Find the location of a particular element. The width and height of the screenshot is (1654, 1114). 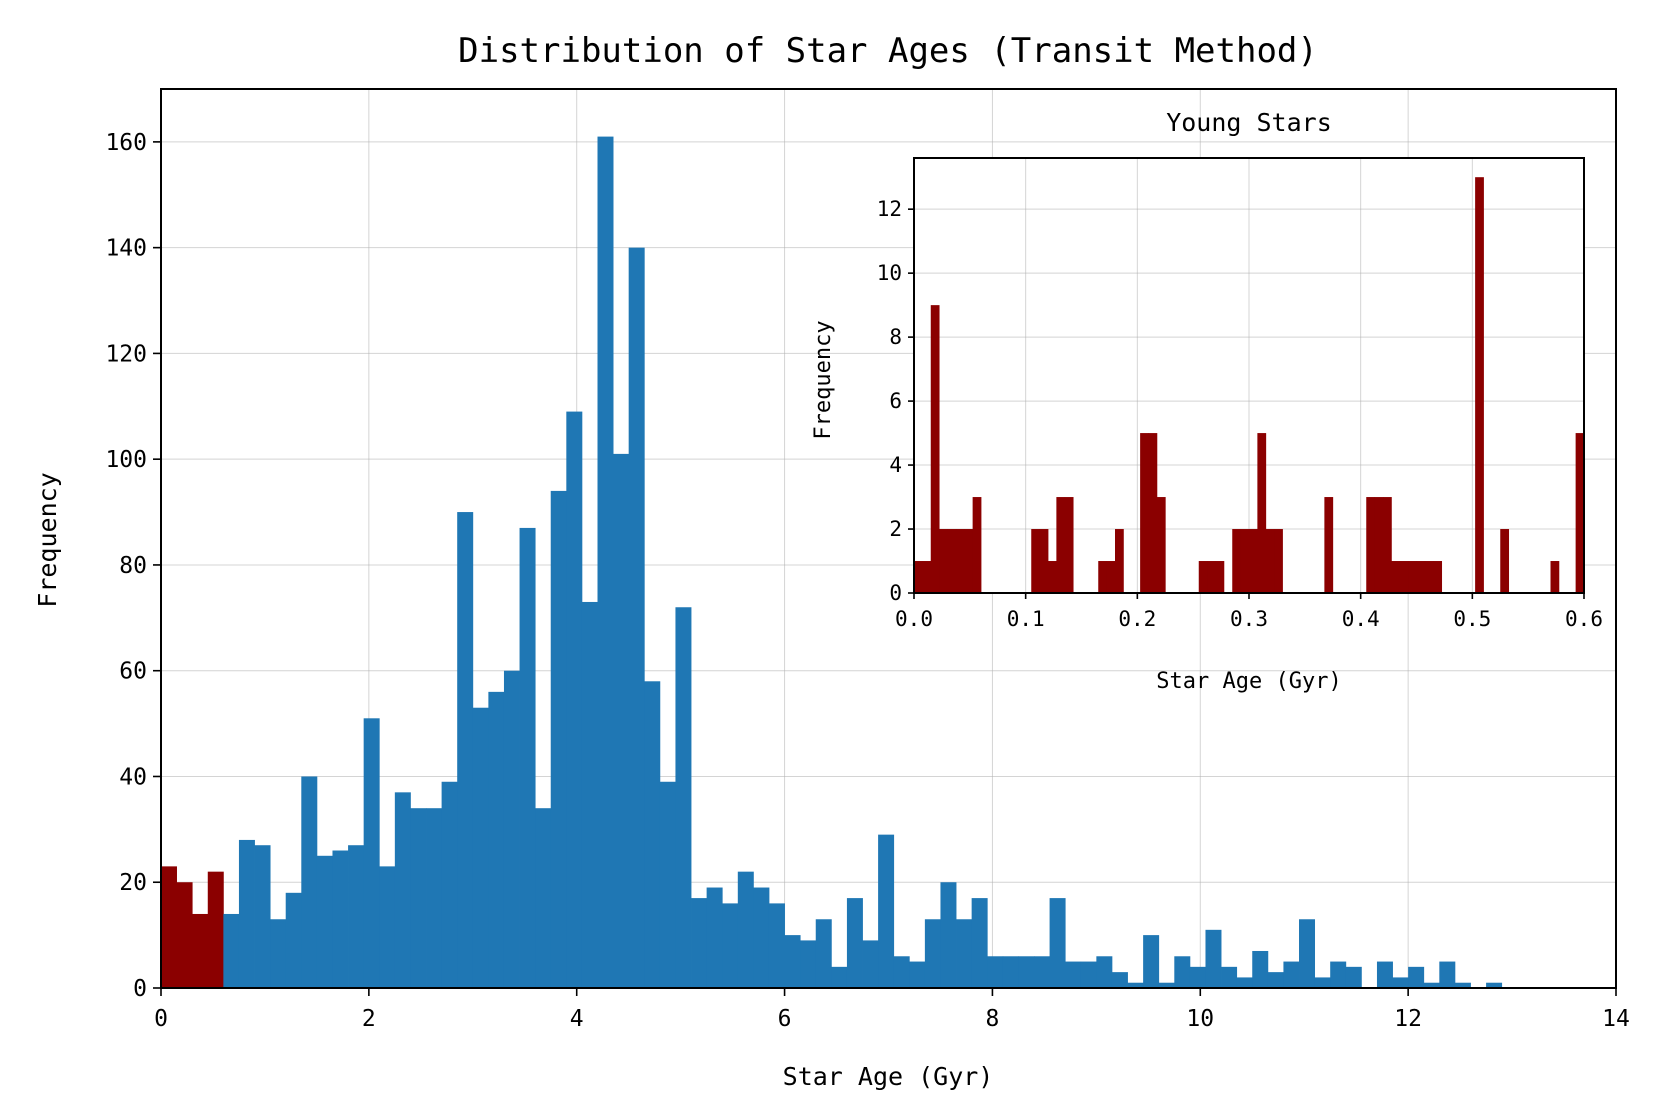

main-y-tick-label: 20 is located at coordinates (133, 883).